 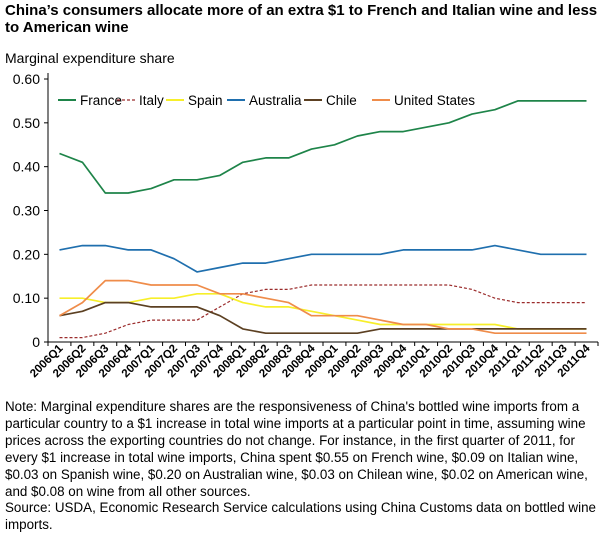 What do you see at coordinates (205, 100) in the screenshot?
I see `legend-label: Spain` at bounding box center [205, 100].